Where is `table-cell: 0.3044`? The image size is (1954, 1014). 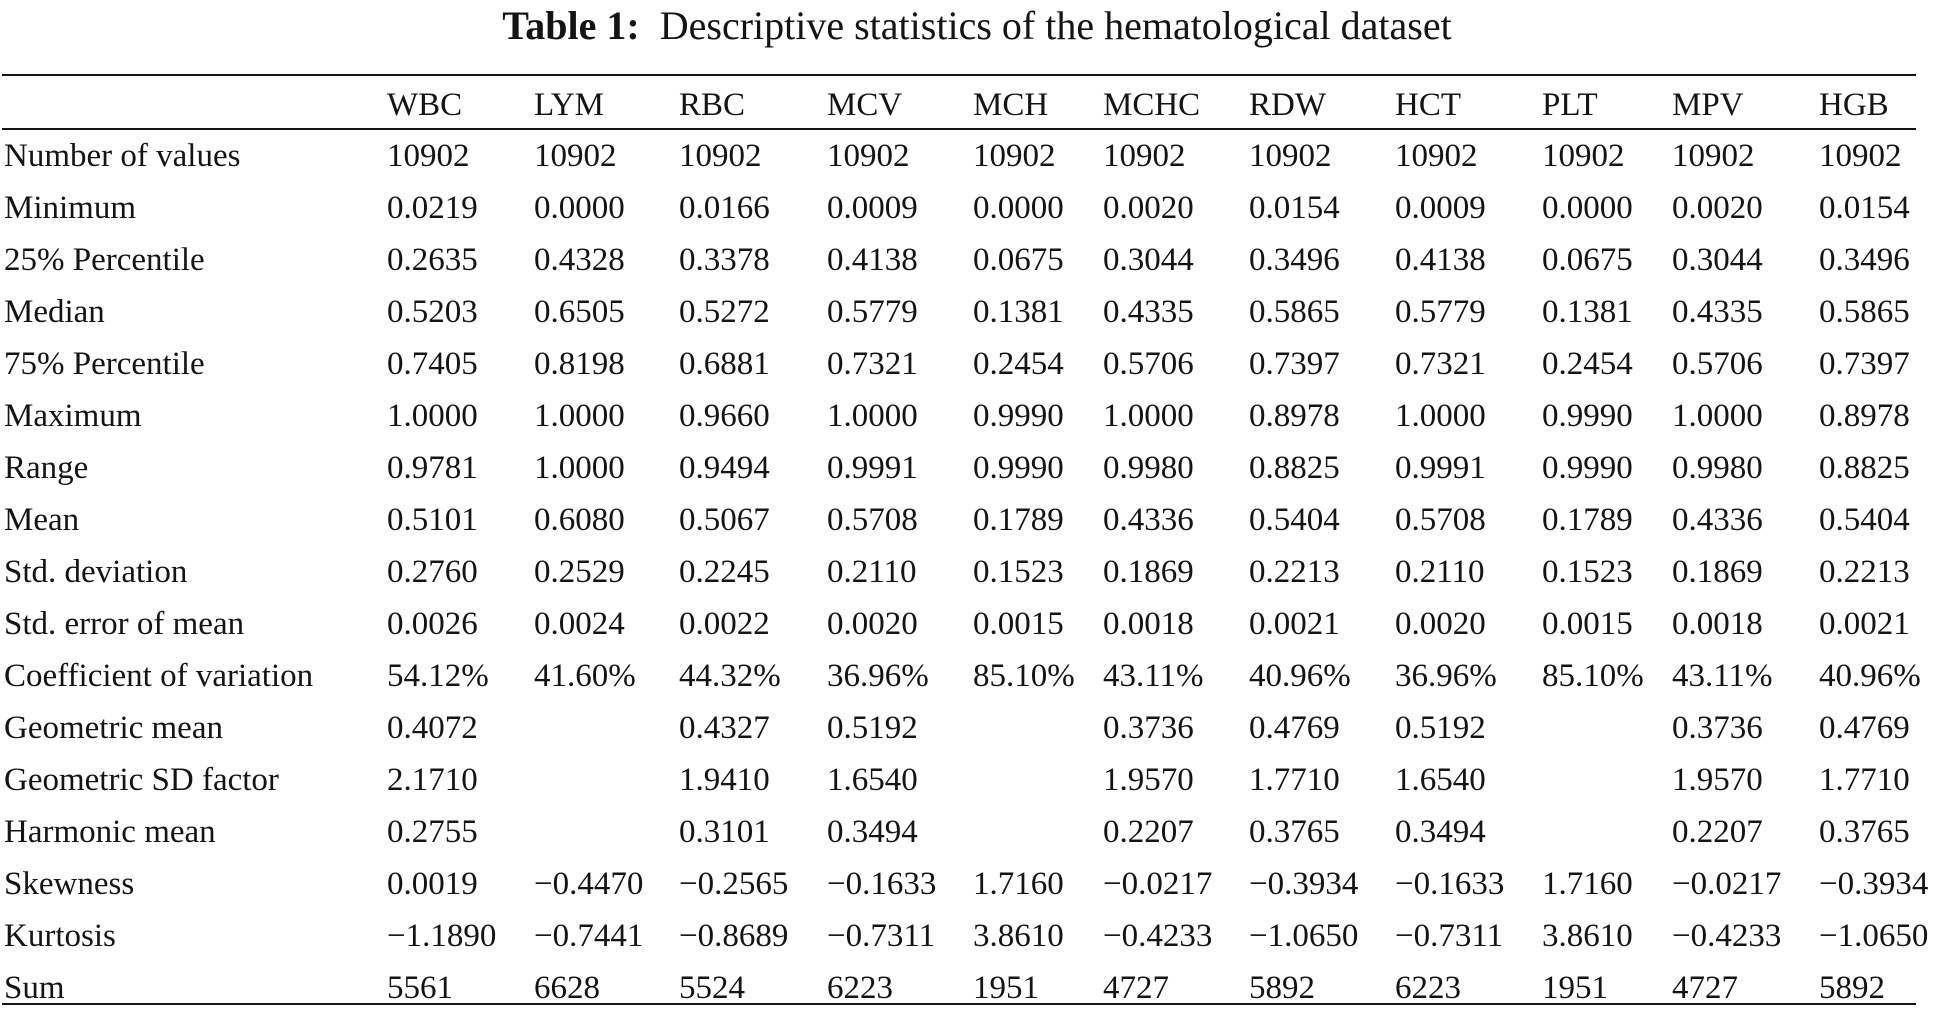
table-cell: 0.3044 is located at coordinates (1148, 260).